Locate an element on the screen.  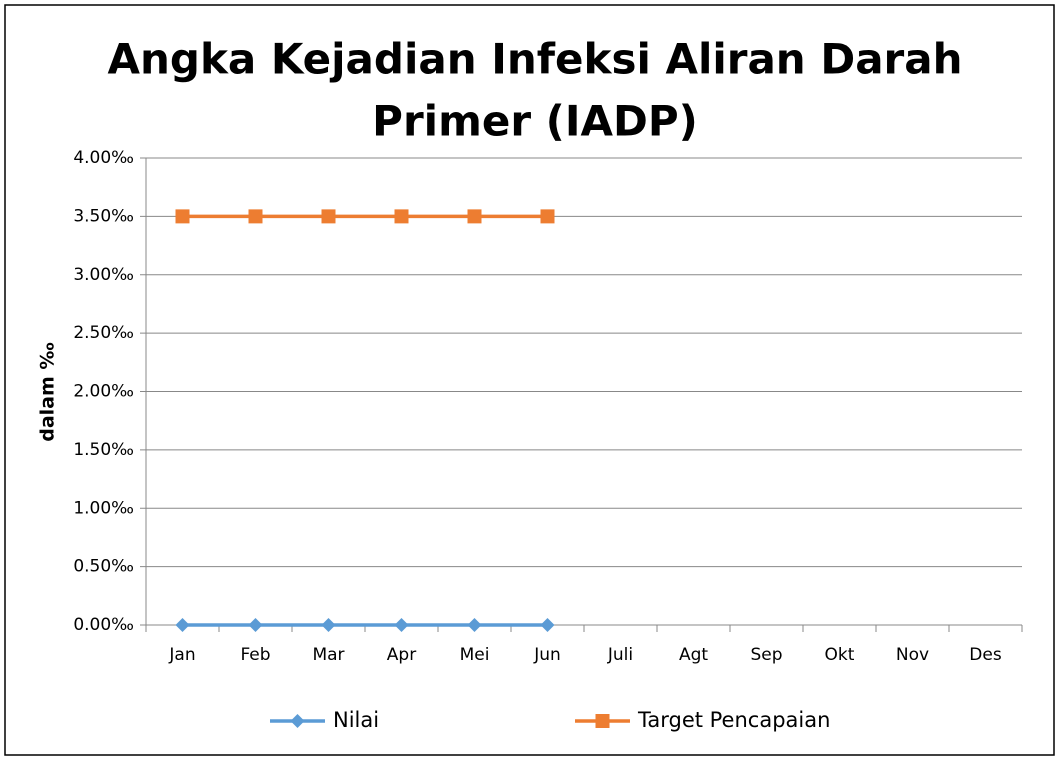
chart-title: Angka Kejadian Infeksi Aliran Darah is located at coordinates (535, 59).